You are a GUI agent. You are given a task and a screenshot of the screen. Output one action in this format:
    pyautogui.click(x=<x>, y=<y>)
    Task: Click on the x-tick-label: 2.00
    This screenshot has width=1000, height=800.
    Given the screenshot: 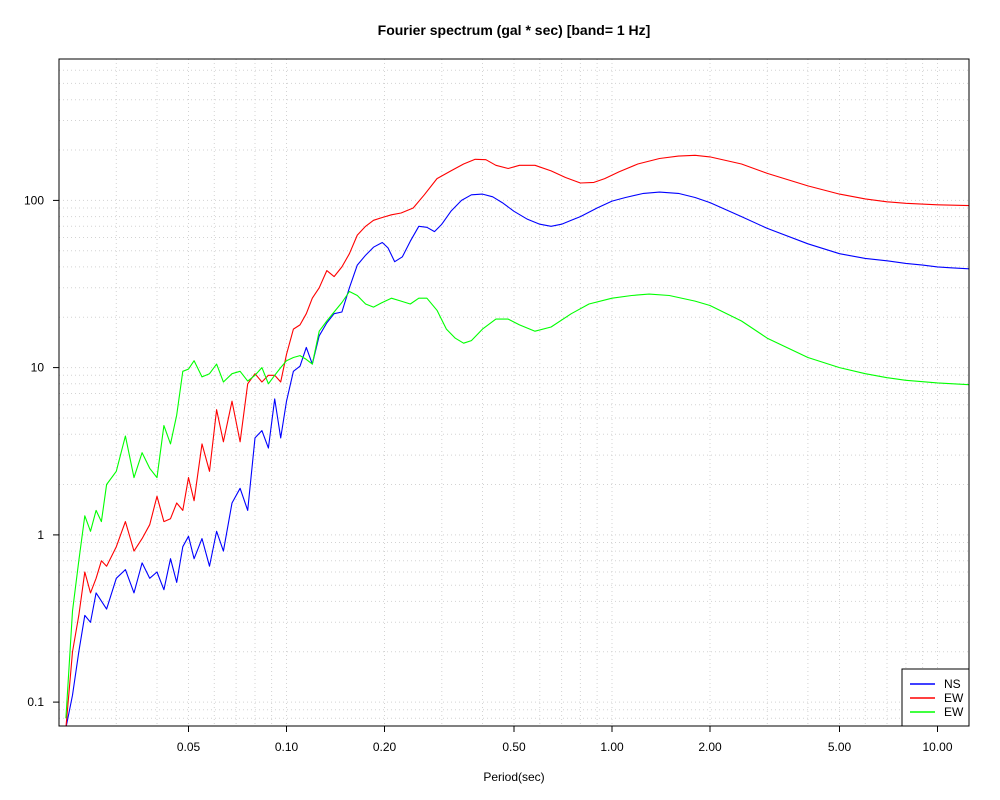 What is the action you would take?
    pyautogui.click(x=710, y=747)
    